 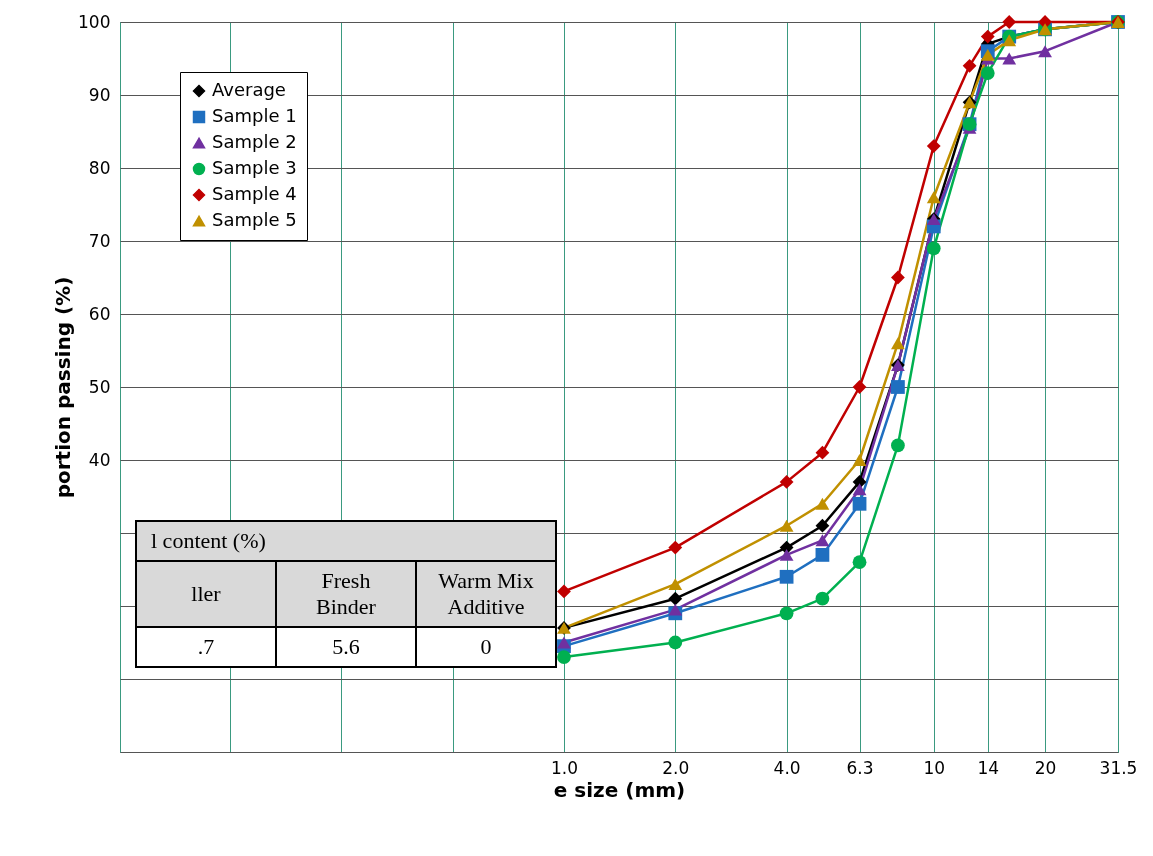 I want to click on x-tick-label: 31.5, so click(x=1118, y=767).